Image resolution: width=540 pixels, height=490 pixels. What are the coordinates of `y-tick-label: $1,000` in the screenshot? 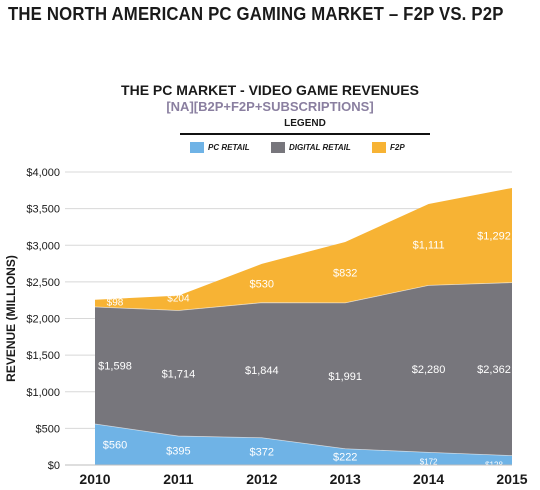 It's located at (43, 393).